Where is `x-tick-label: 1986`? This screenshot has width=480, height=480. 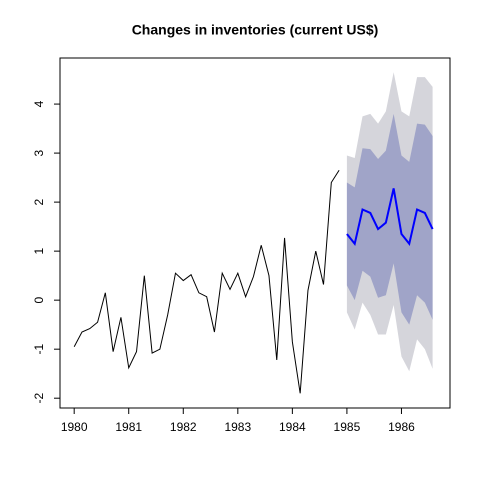
x-tick-label: 1986 is located at coordinates (401, 427).